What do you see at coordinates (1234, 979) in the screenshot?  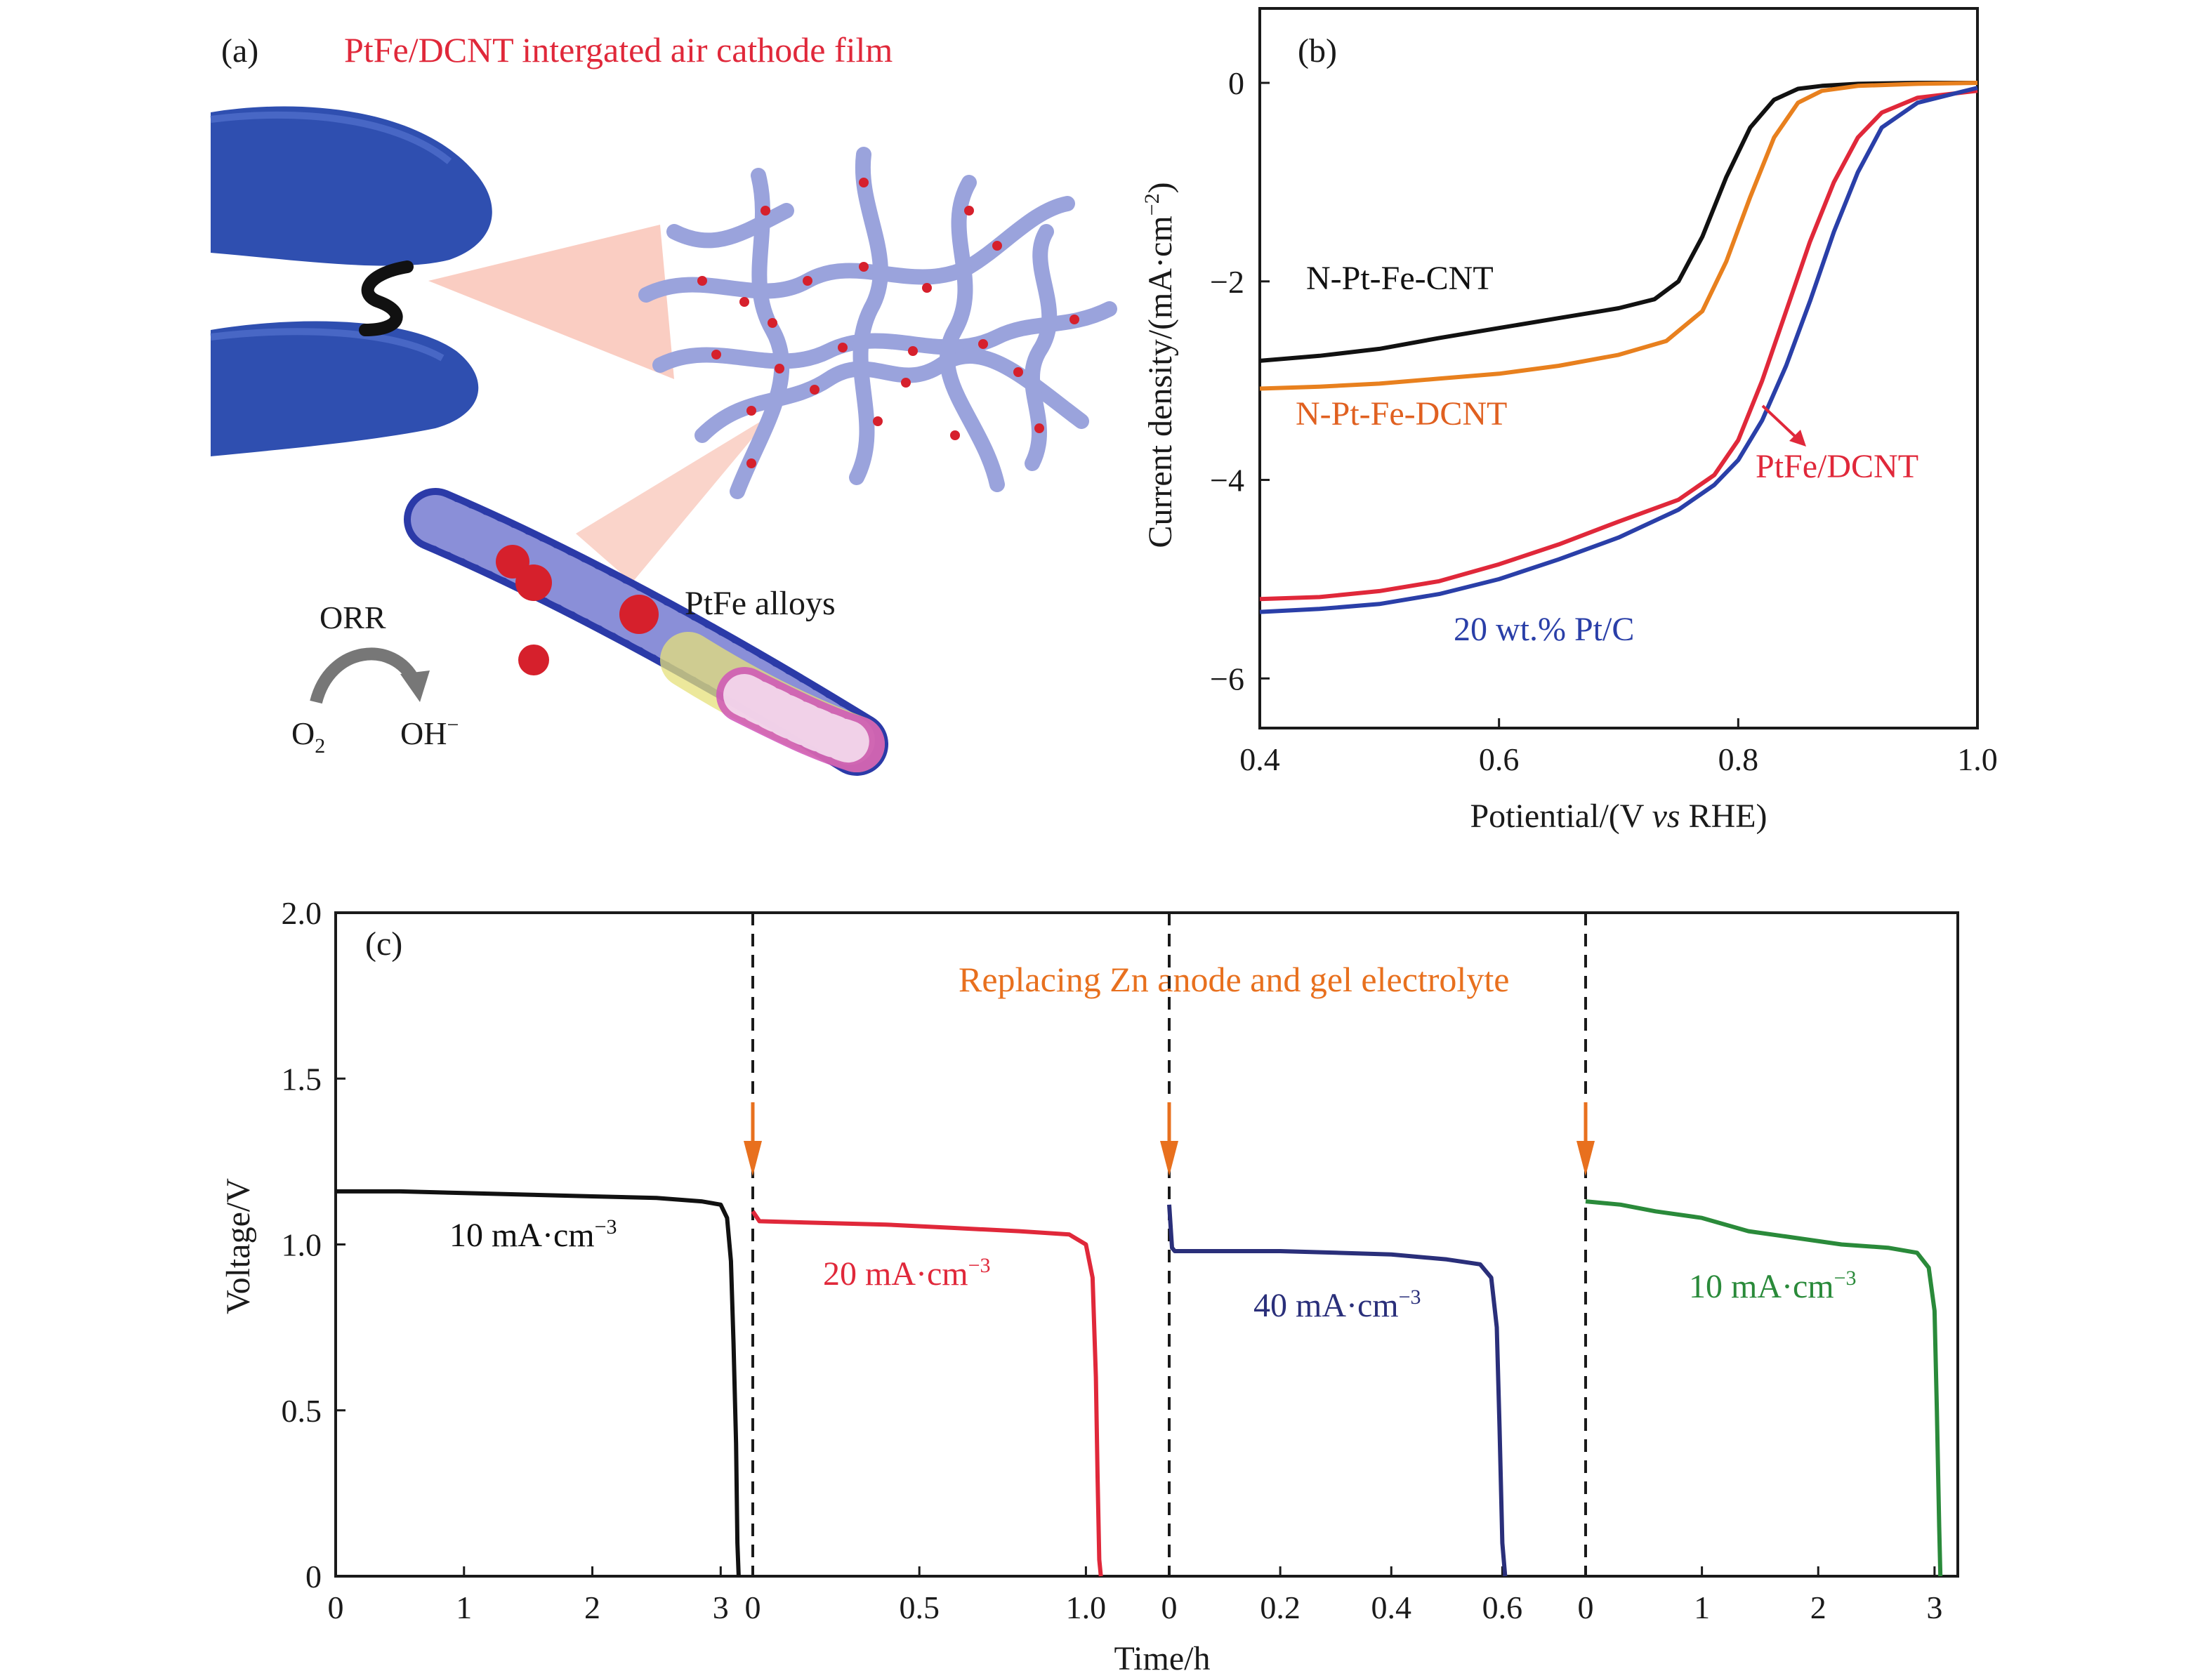 I see `replacing-annotation: Replacing Zn anode and gel electrolyte` at bounding box center [1234, 979].